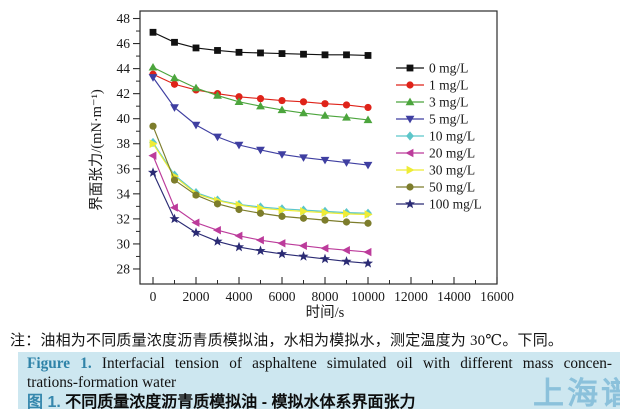 The width and height of the screenshot is (620, 414). I want to click on legend-item-50-mg-L: 50 mg/L, so click(435, 187).